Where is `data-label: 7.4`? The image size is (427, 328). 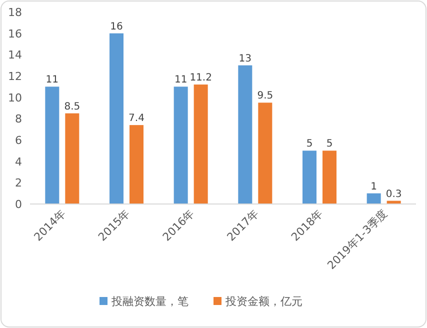
data-label: 7.4 is located at coordinates (136, 118).